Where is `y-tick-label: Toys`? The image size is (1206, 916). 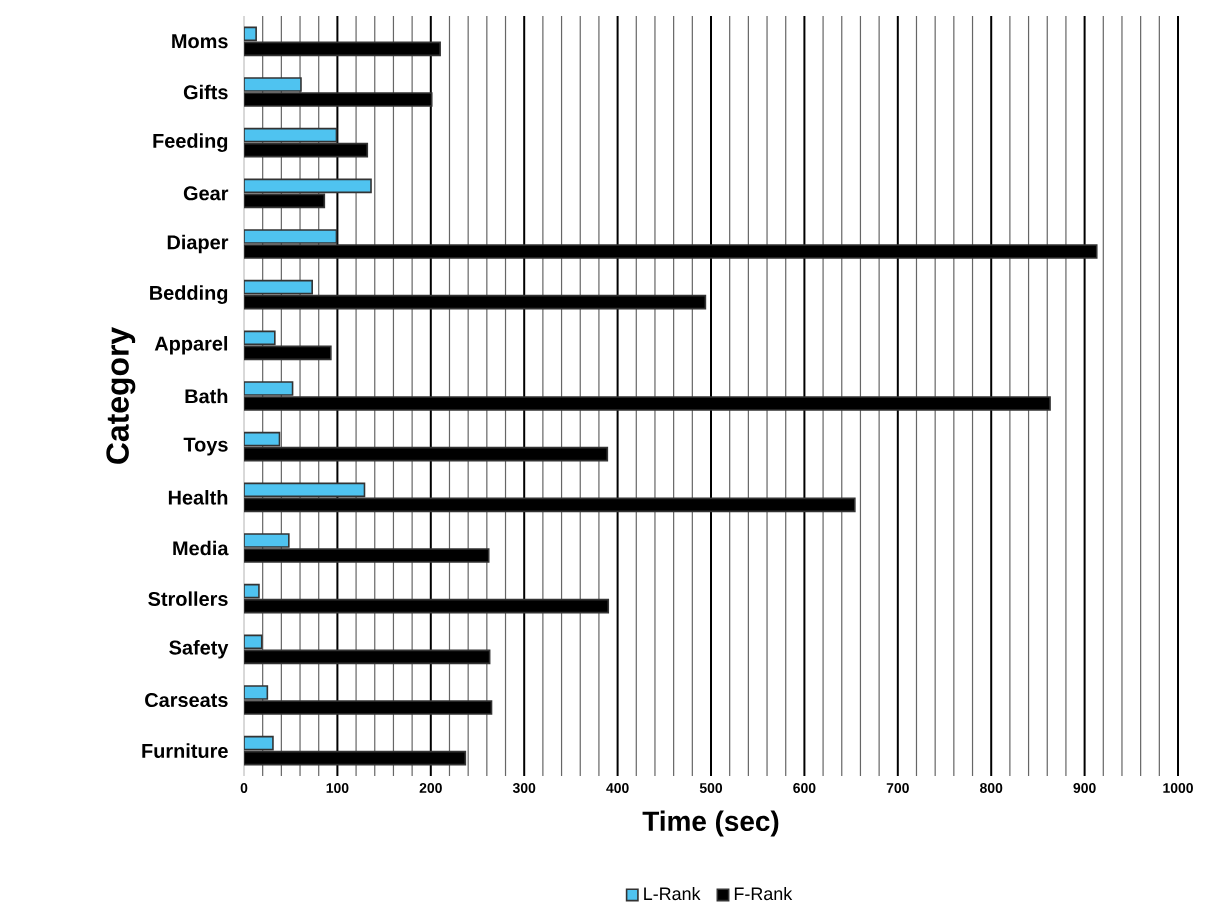 y-tick-label: Toys is located at coordinates (205, 446).